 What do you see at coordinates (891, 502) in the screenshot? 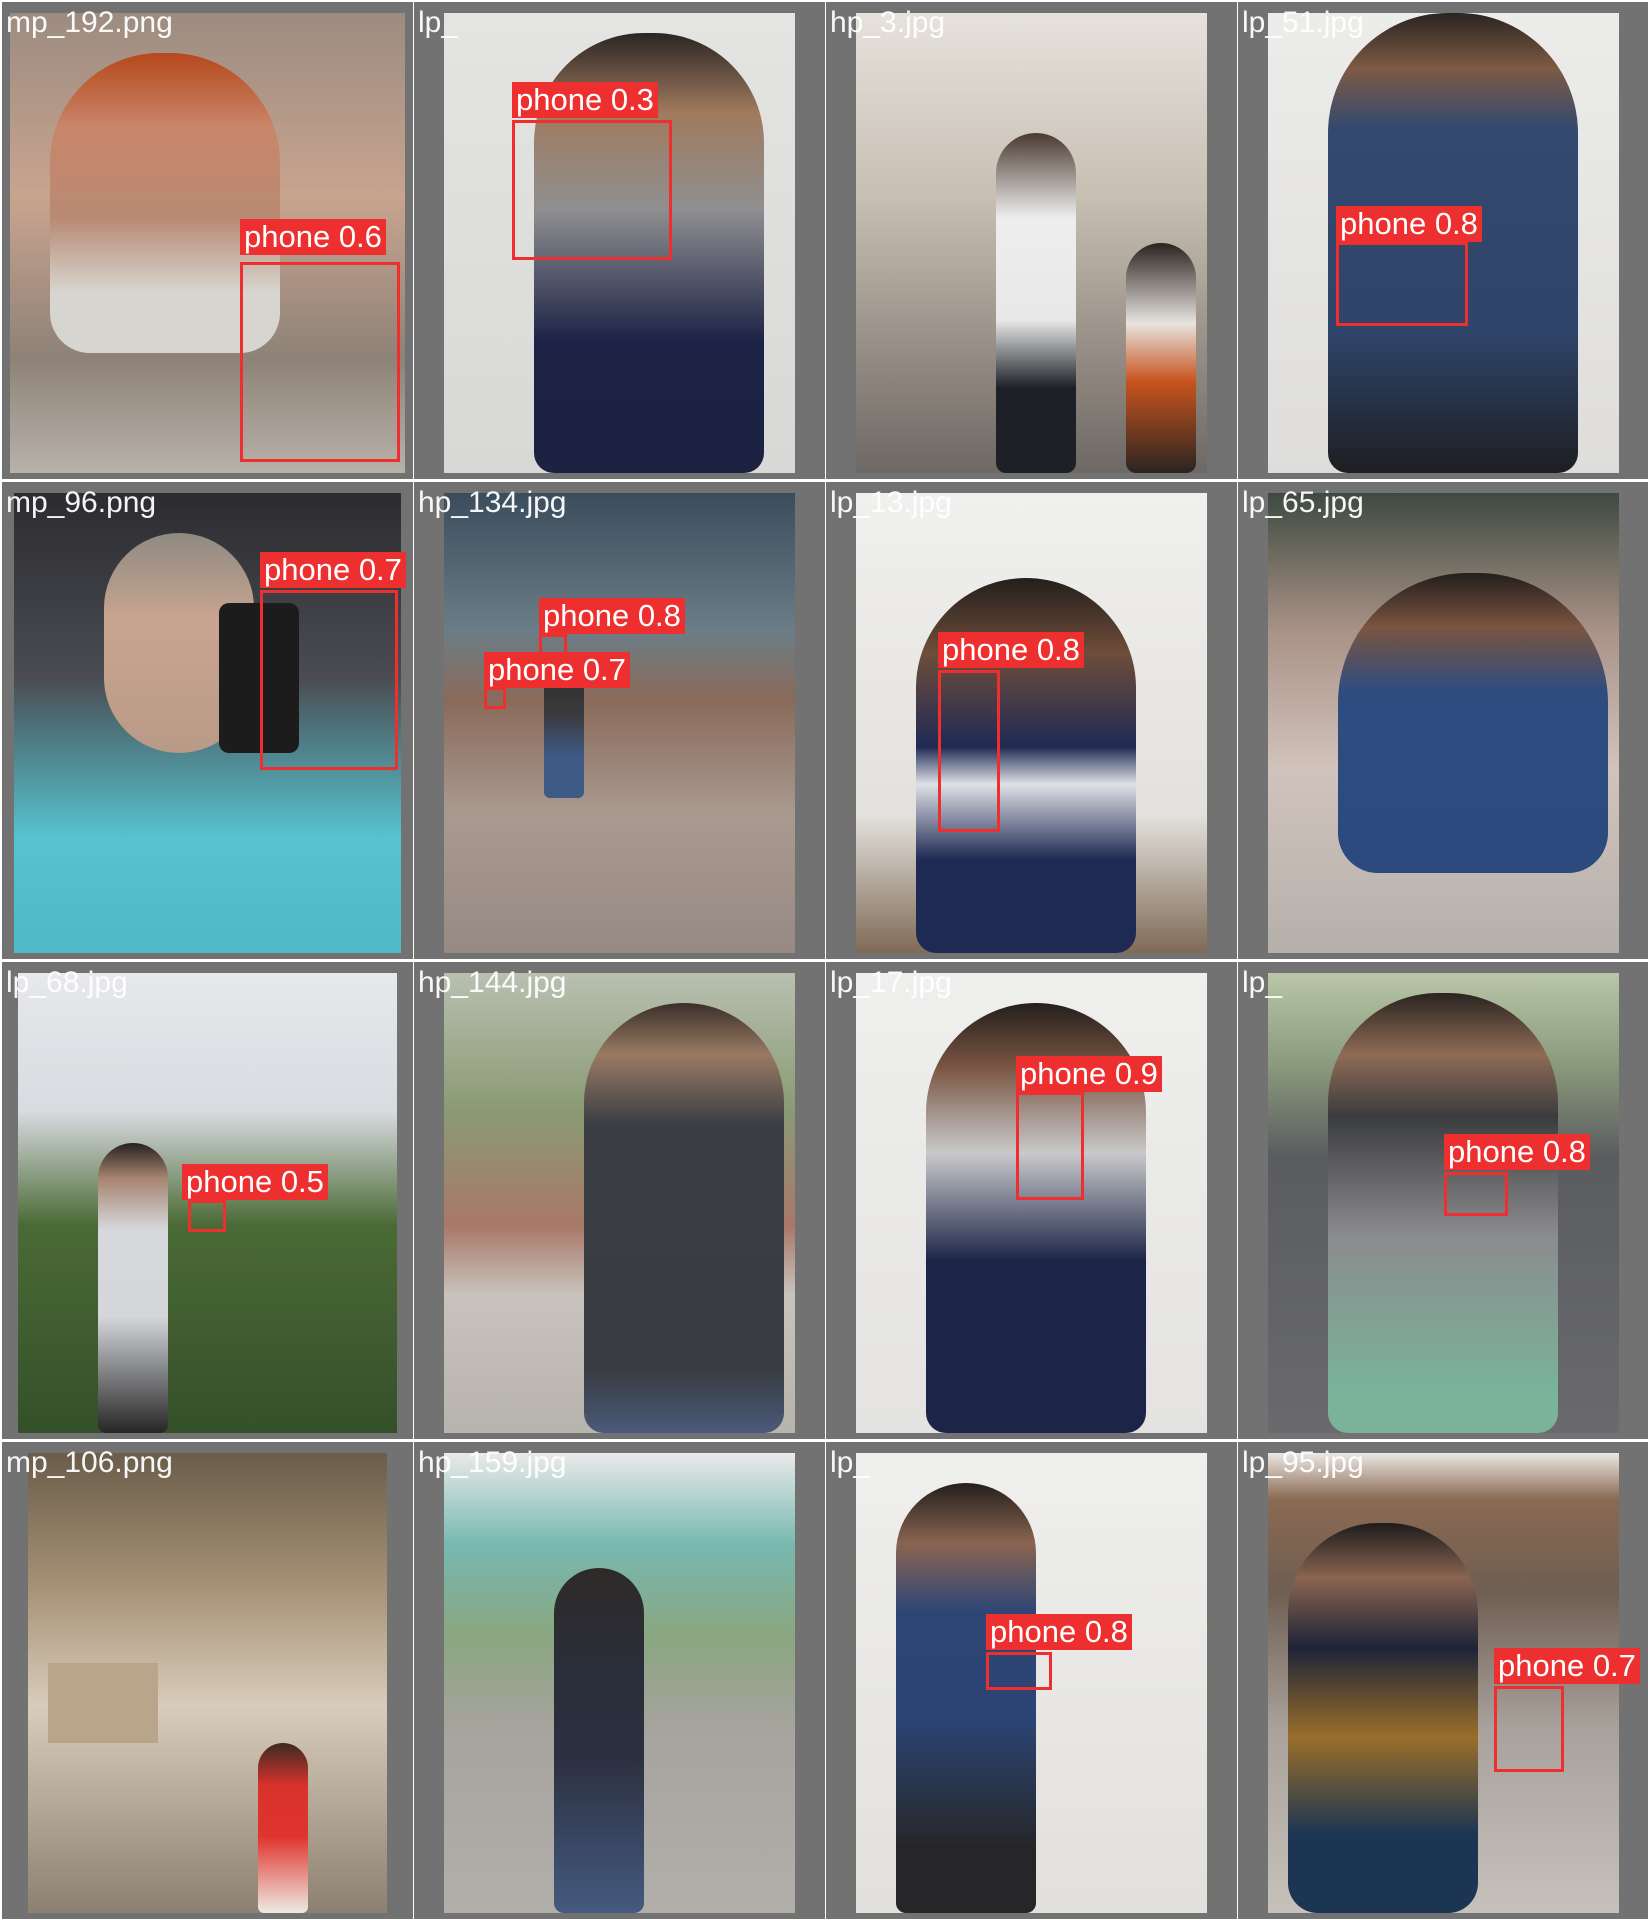
I see `image-filename: lp_13.jpg` at bounding box center [891, 502].